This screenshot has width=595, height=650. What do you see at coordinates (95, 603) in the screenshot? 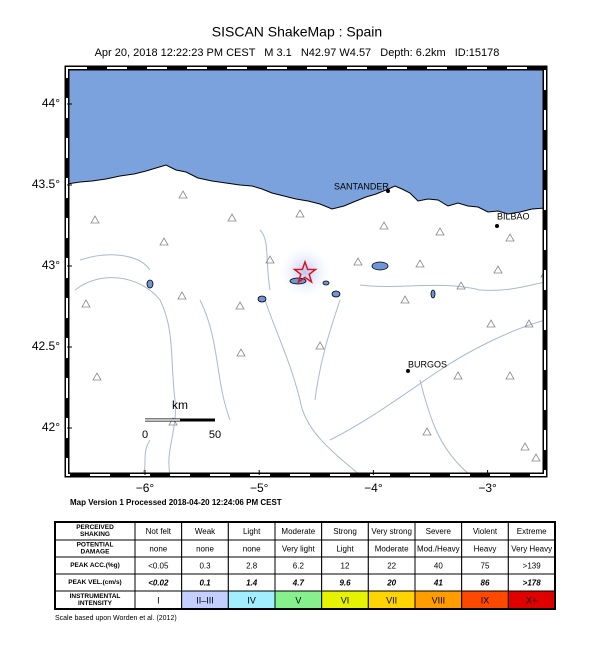
I see `row-header: INTENSITY` at bounding box center [95, 603].